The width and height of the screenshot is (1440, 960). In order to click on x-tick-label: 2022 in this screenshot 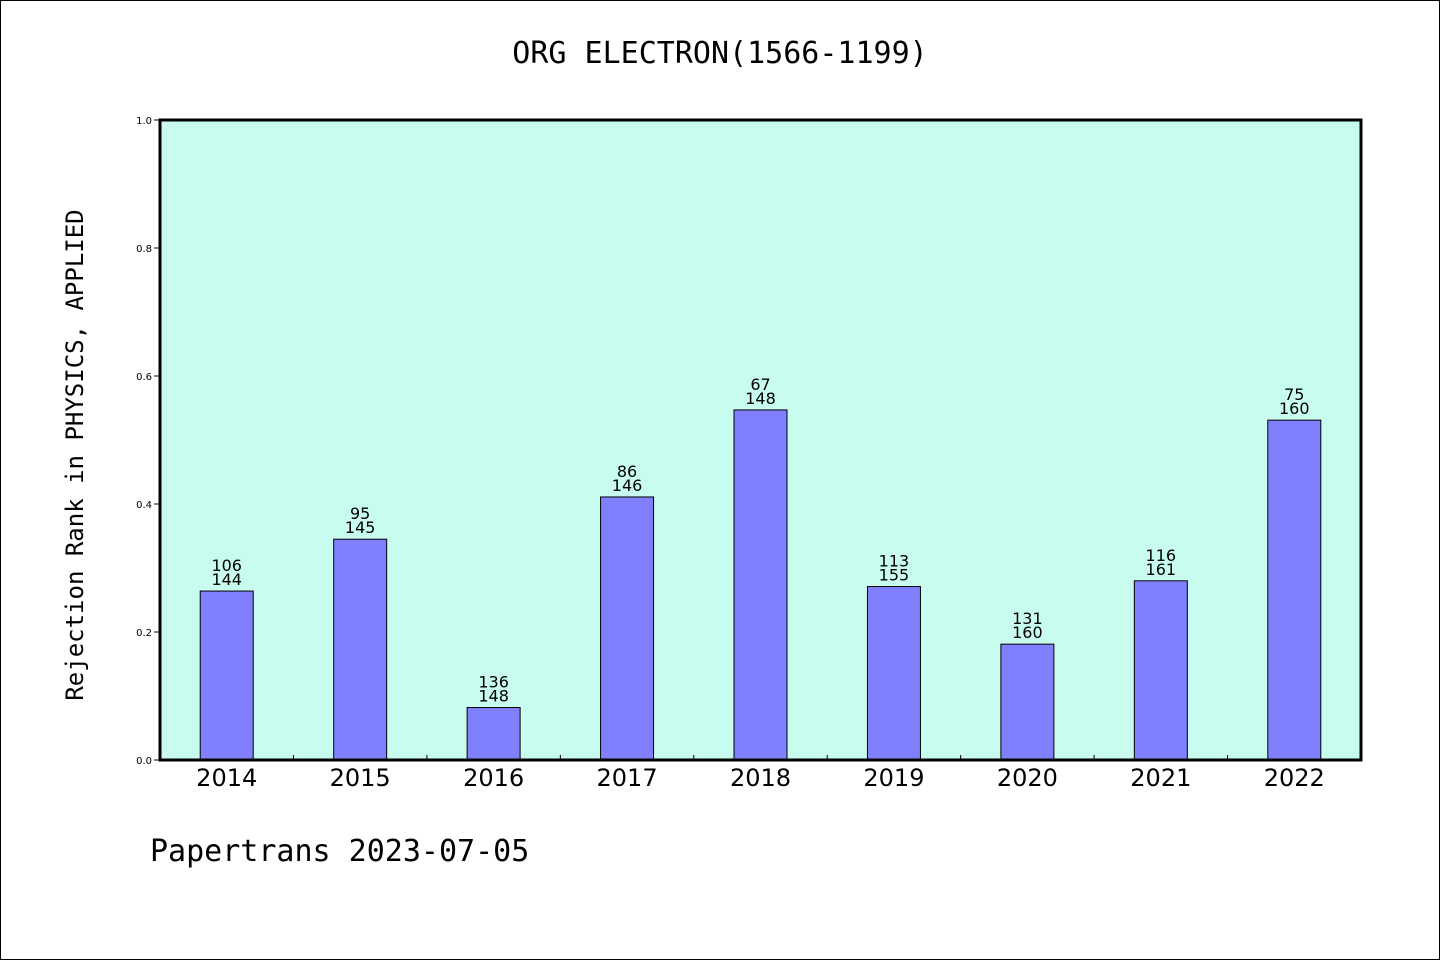, I will do `click(1294, 778)`.